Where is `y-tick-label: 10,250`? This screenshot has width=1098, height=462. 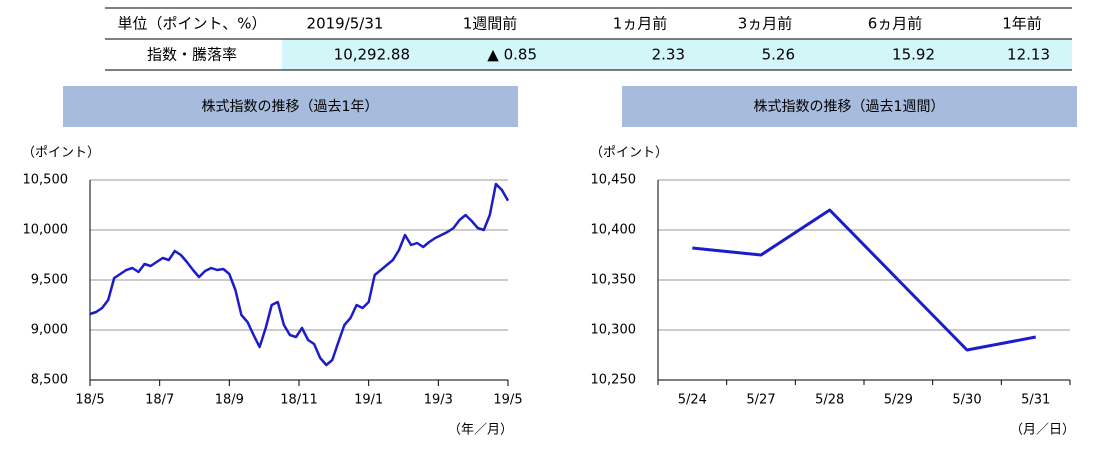 y-tick-label: 10,250 is located at coordinates (614, 380).